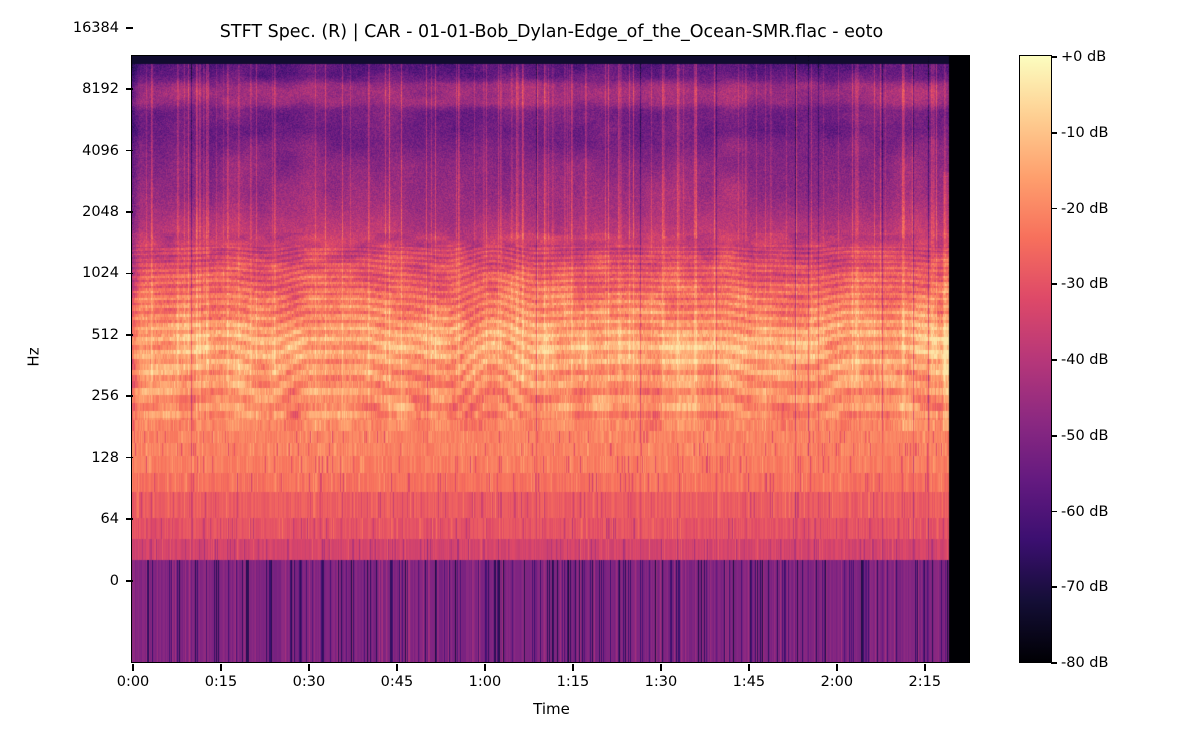 The height and width of the screenshot is (750, 1200). I want to click on x-tick-label: 1:00, so click(485, 682).